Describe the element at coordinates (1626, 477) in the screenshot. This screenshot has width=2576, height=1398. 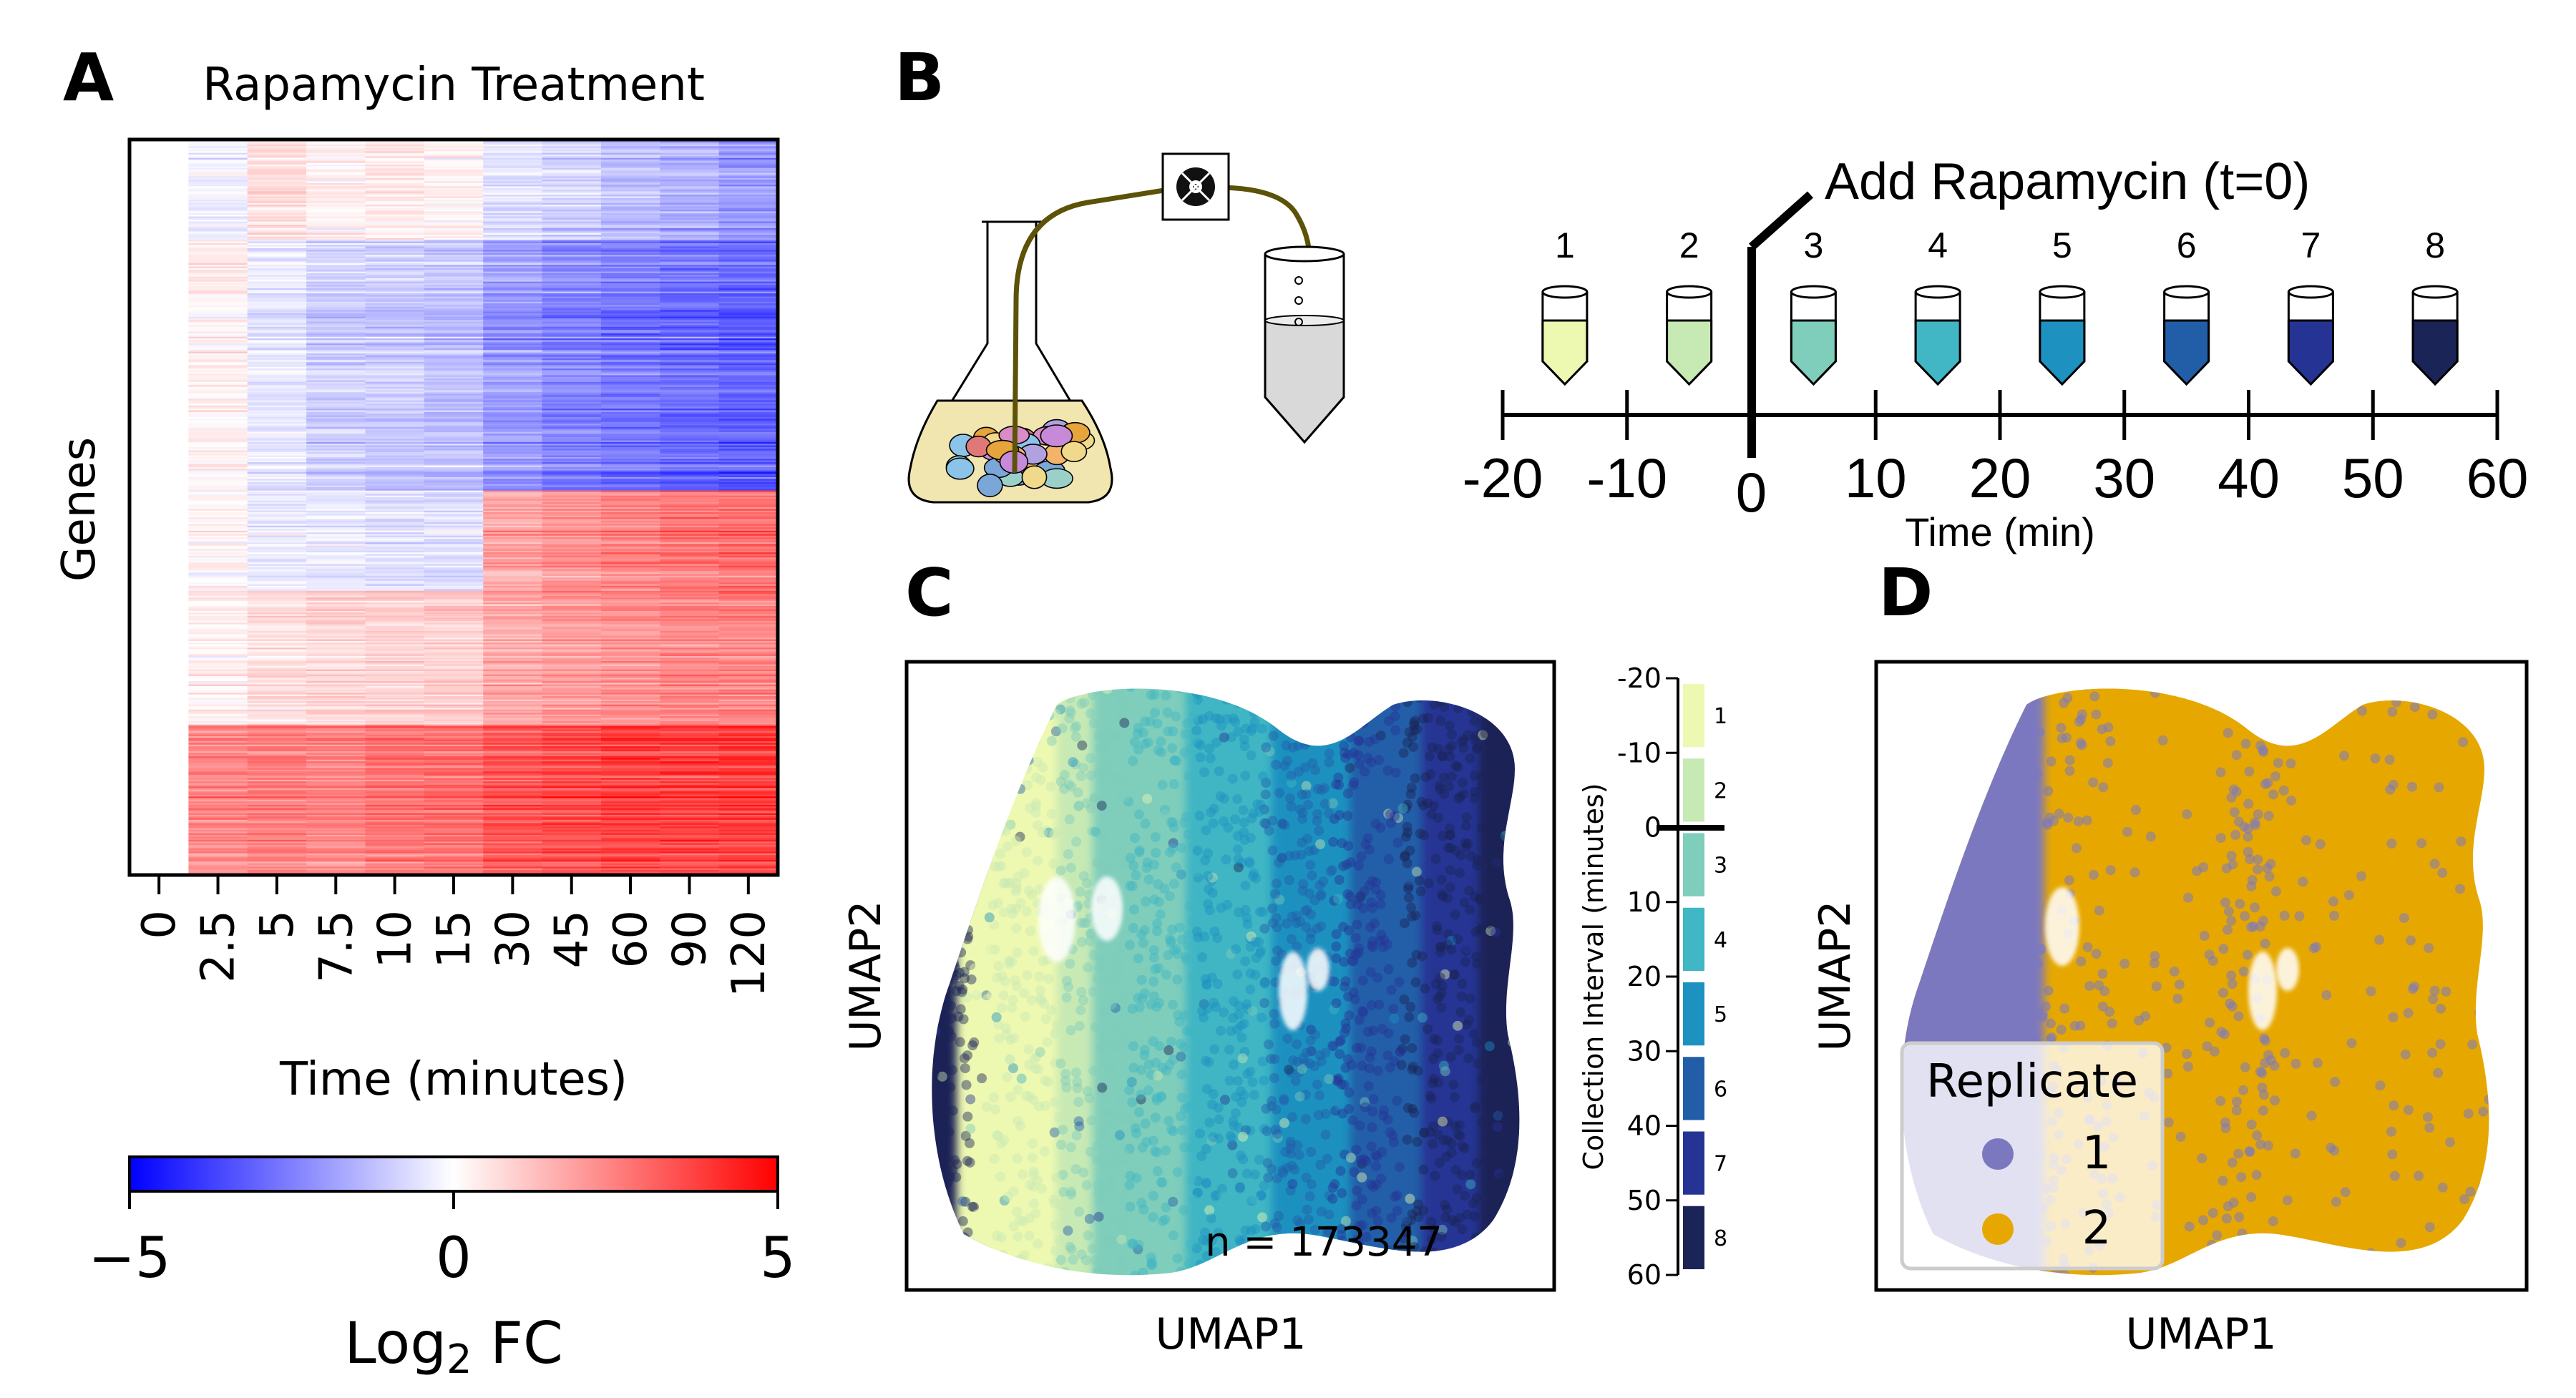
I see `timeline-tick-label: -10` at that location.